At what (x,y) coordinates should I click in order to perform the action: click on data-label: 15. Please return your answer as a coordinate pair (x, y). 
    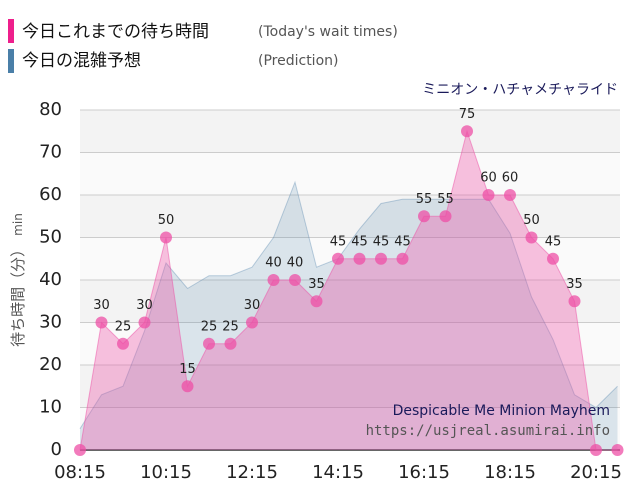
    Looking at the image, I should click on (187, 369).